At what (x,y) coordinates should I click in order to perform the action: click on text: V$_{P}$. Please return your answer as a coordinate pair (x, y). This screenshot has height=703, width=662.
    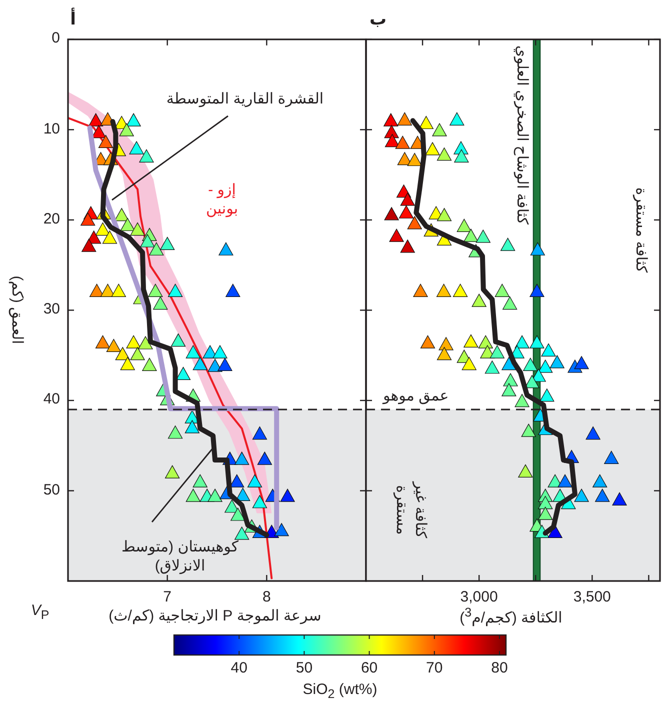
    Looking at the image, I should click on (40, 612).